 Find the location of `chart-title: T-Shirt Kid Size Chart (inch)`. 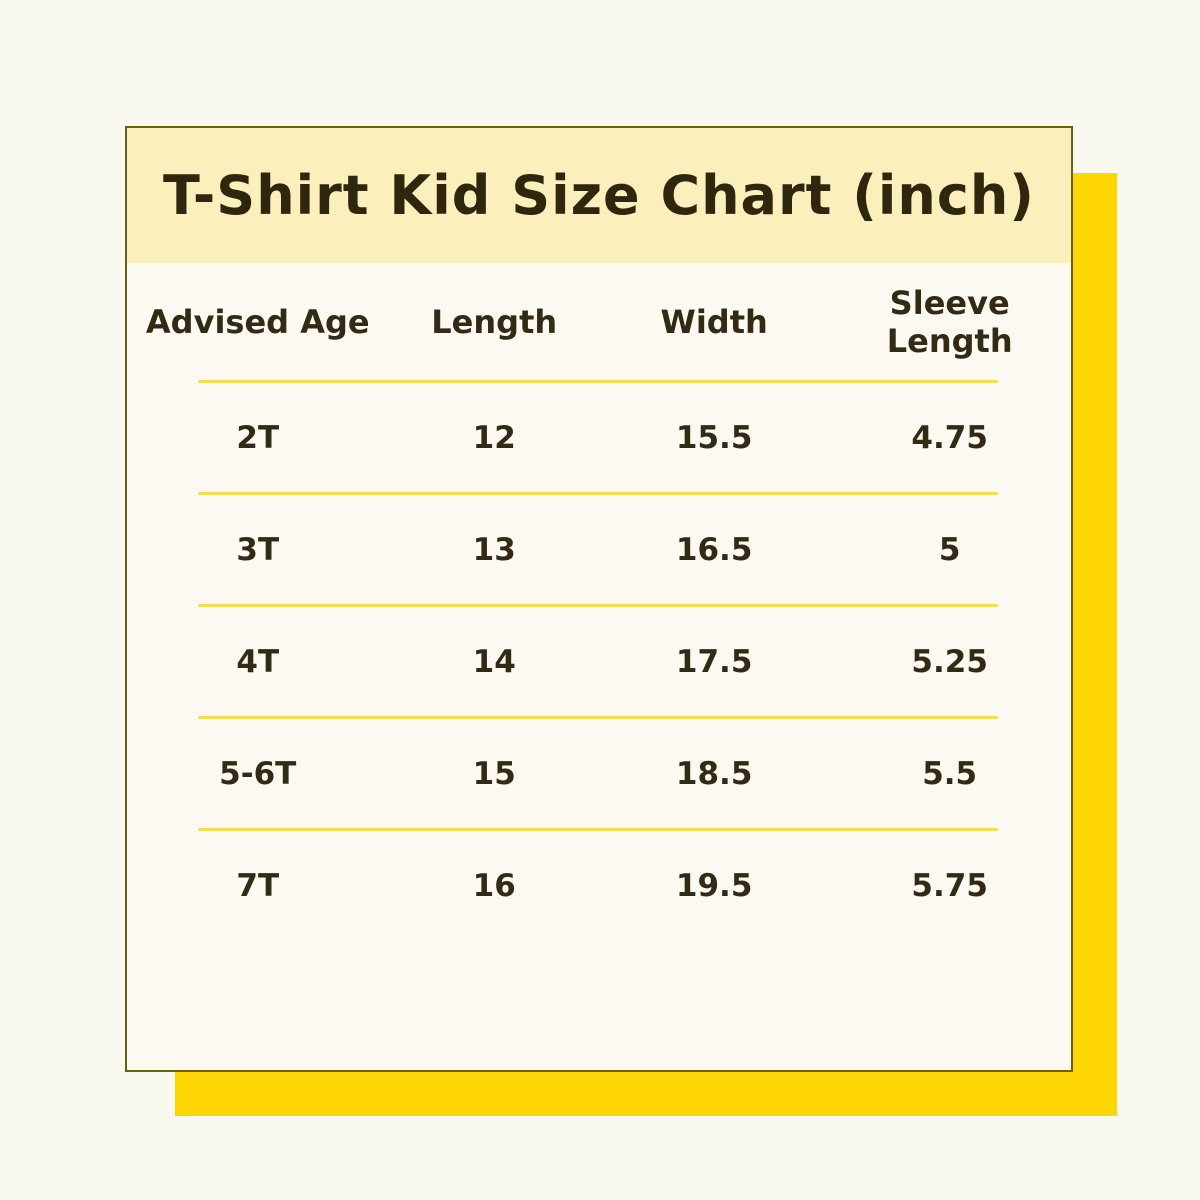

chart-title: T-Shirt Kid Size Chart (inch) is located at coordinates (599, 195).